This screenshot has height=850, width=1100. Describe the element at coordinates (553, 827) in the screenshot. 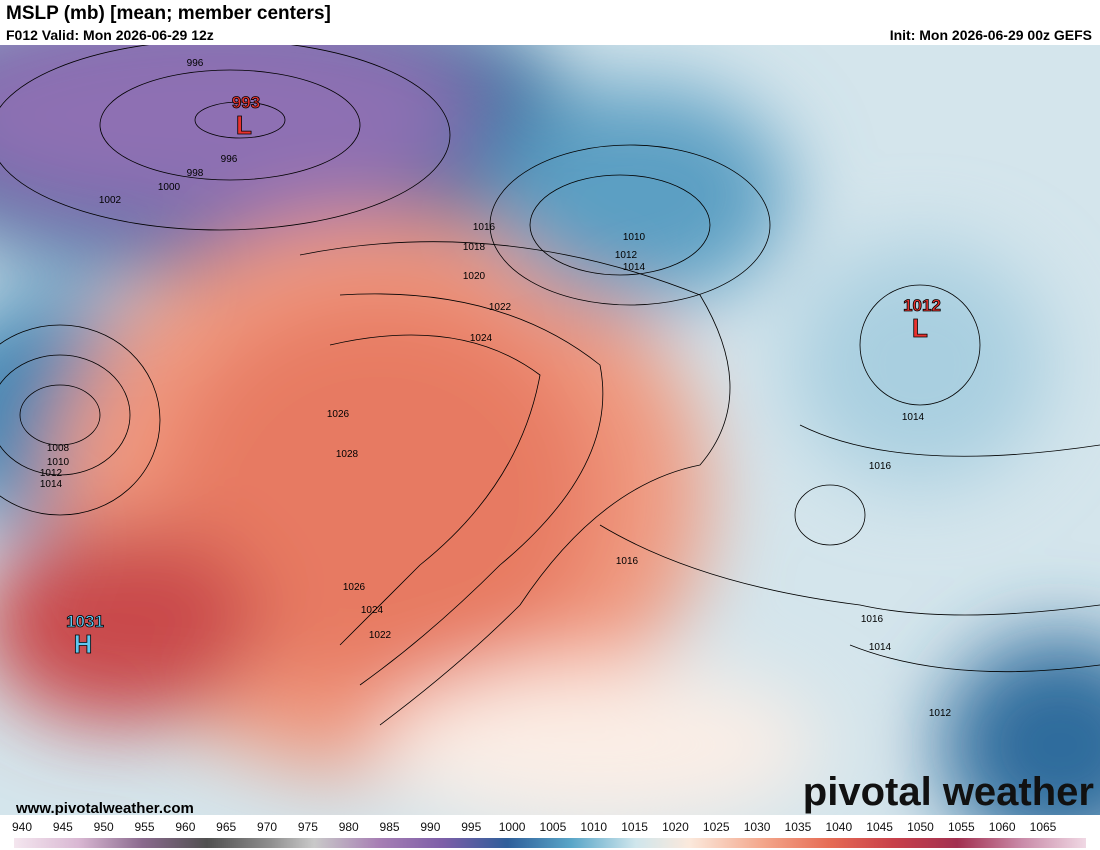

I see `colorbar-tick: 1005` at that location.